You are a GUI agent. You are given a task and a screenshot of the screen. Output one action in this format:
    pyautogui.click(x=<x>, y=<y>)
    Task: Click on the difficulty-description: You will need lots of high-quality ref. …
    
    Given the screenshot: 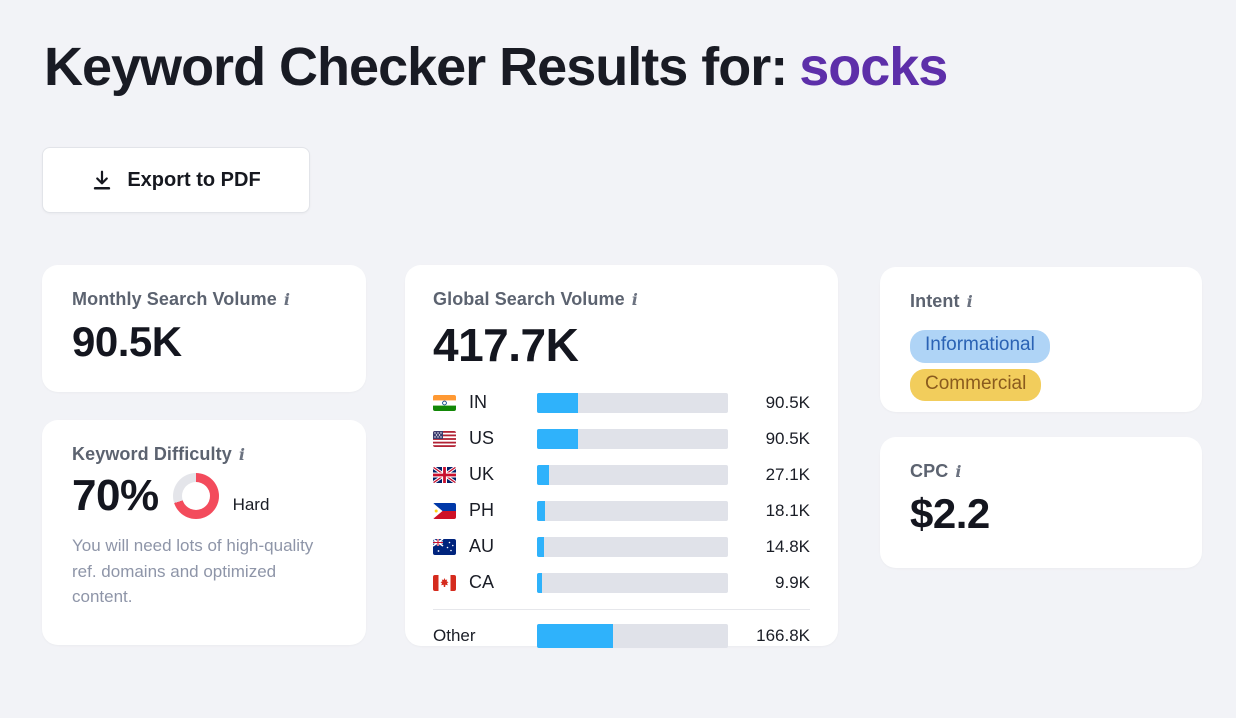 What is the action you would take?
    pyautogui.click(x=193, y=571)
    